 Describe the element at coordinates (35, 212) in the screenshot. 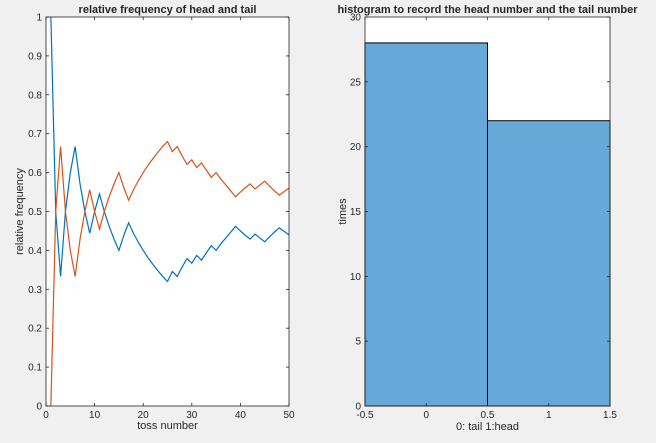

I see `y-tick-label: 0.5` at that location.